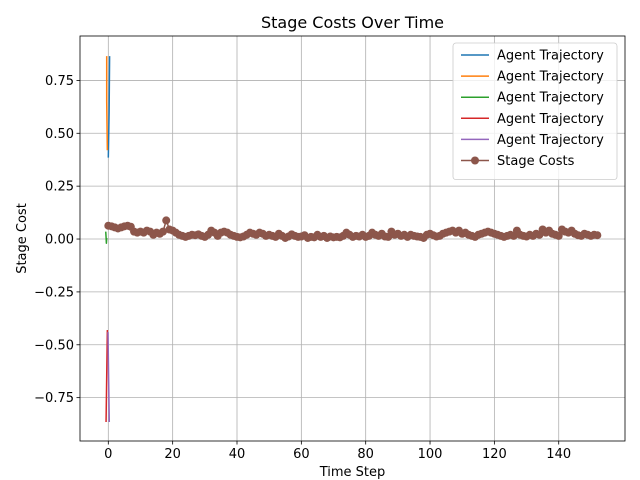  What do you see at coordinates (237, 454) in the screenshot?
I see `x-tick-label: 40` at bounding box center [237, 454].